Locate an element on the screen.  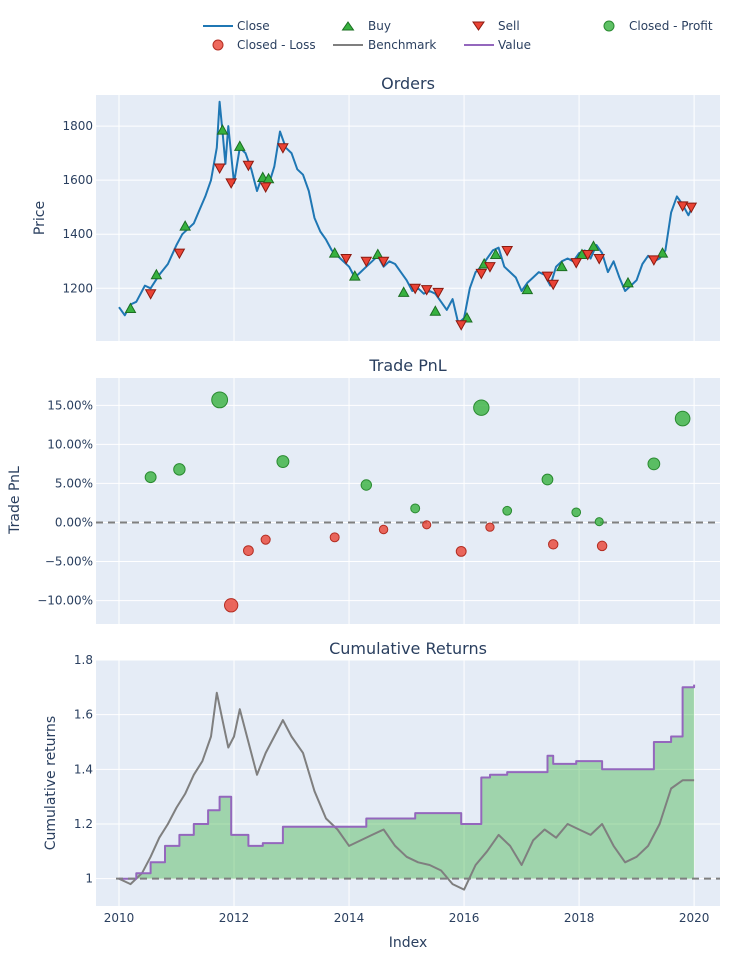
x-tick-label: 2016 is located at coordinates (464, 918).